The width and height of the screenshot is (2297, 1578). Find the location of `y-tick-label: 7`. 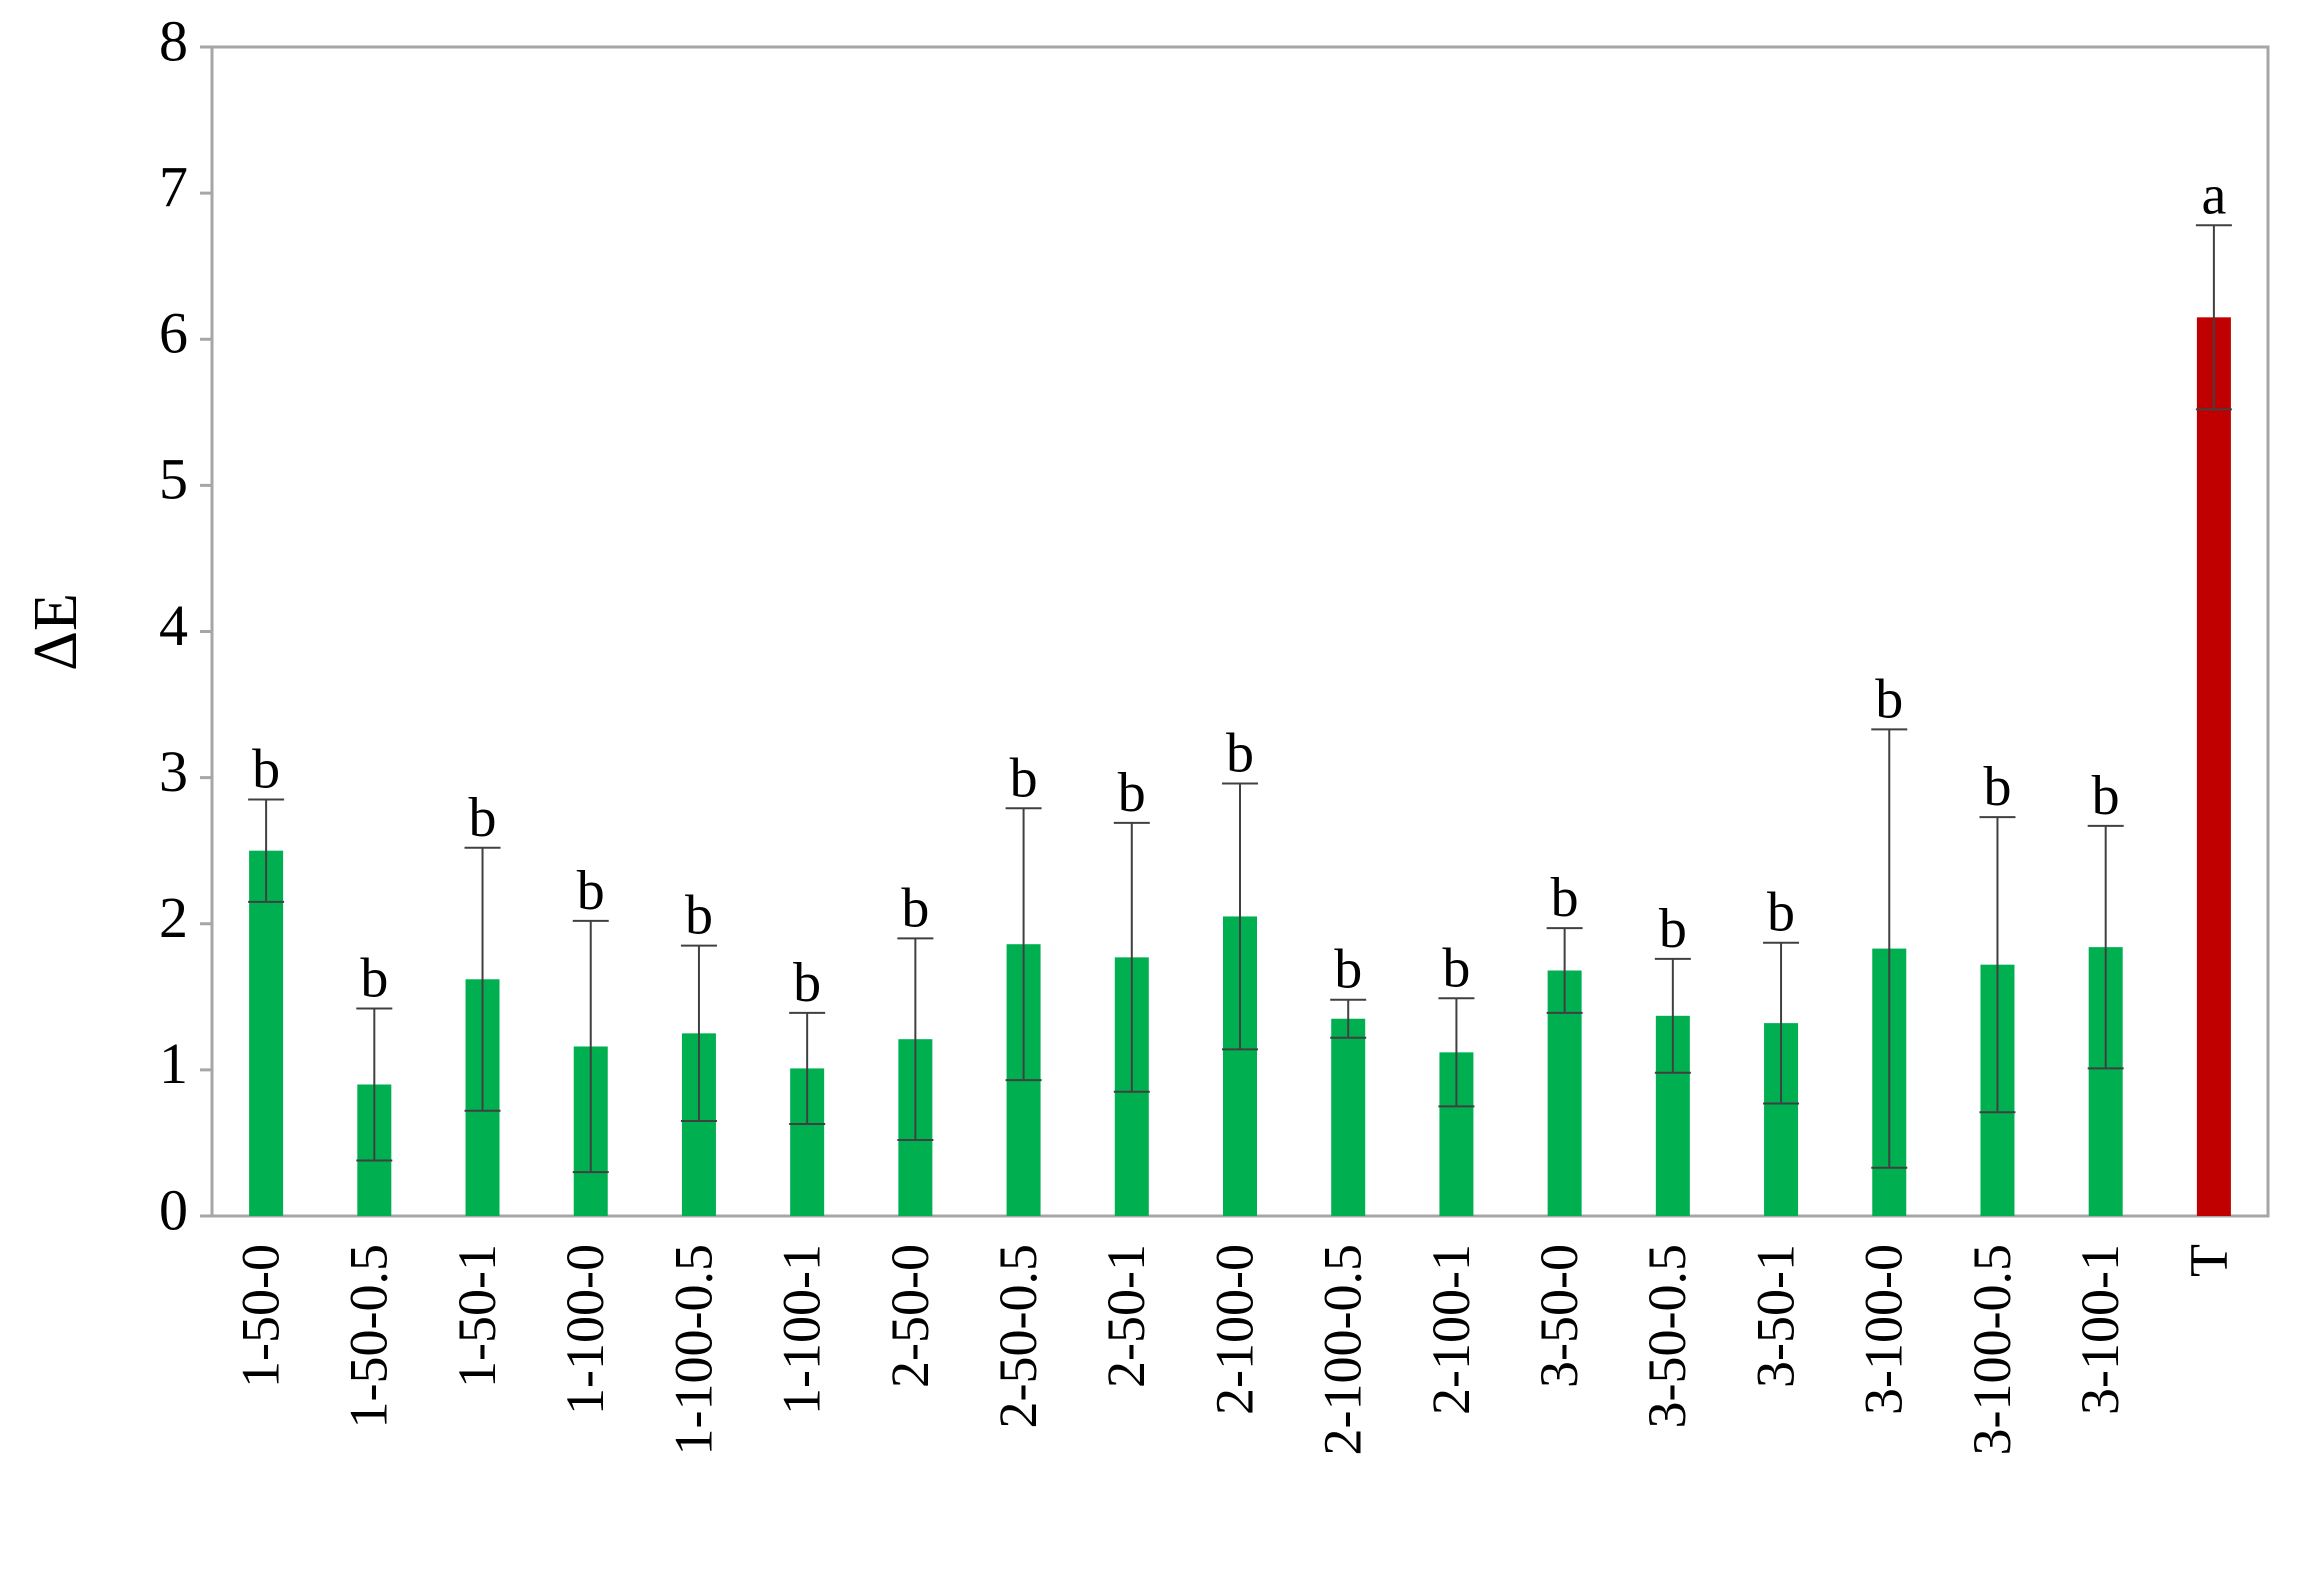

y-tick-label: 7 is located at coordinates (173, 186).